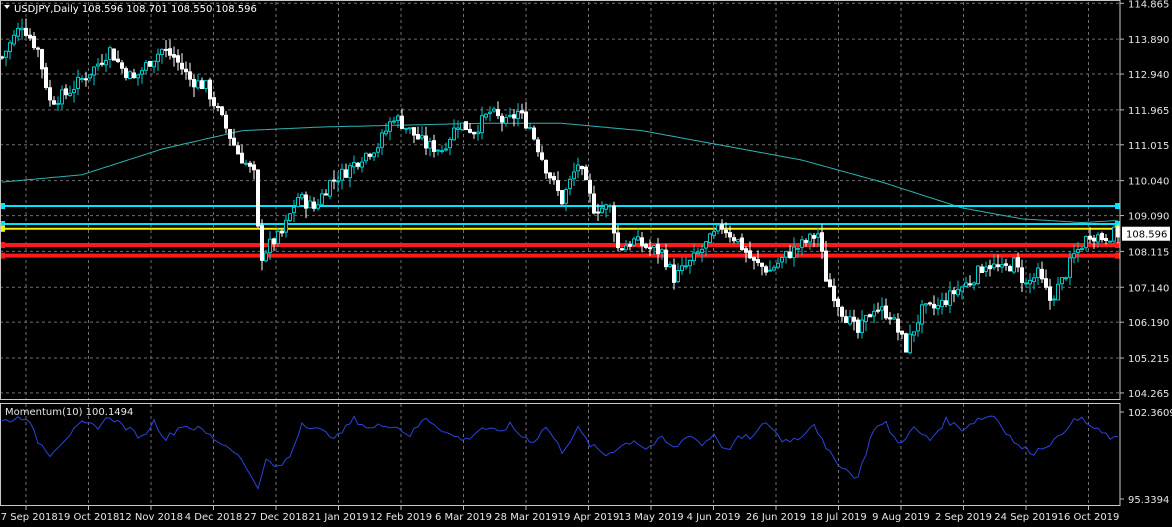  Describe the element at coordinates (151, 517) in the screenshot. I see `date-tick-label: 12 Nov 2018` at that location.